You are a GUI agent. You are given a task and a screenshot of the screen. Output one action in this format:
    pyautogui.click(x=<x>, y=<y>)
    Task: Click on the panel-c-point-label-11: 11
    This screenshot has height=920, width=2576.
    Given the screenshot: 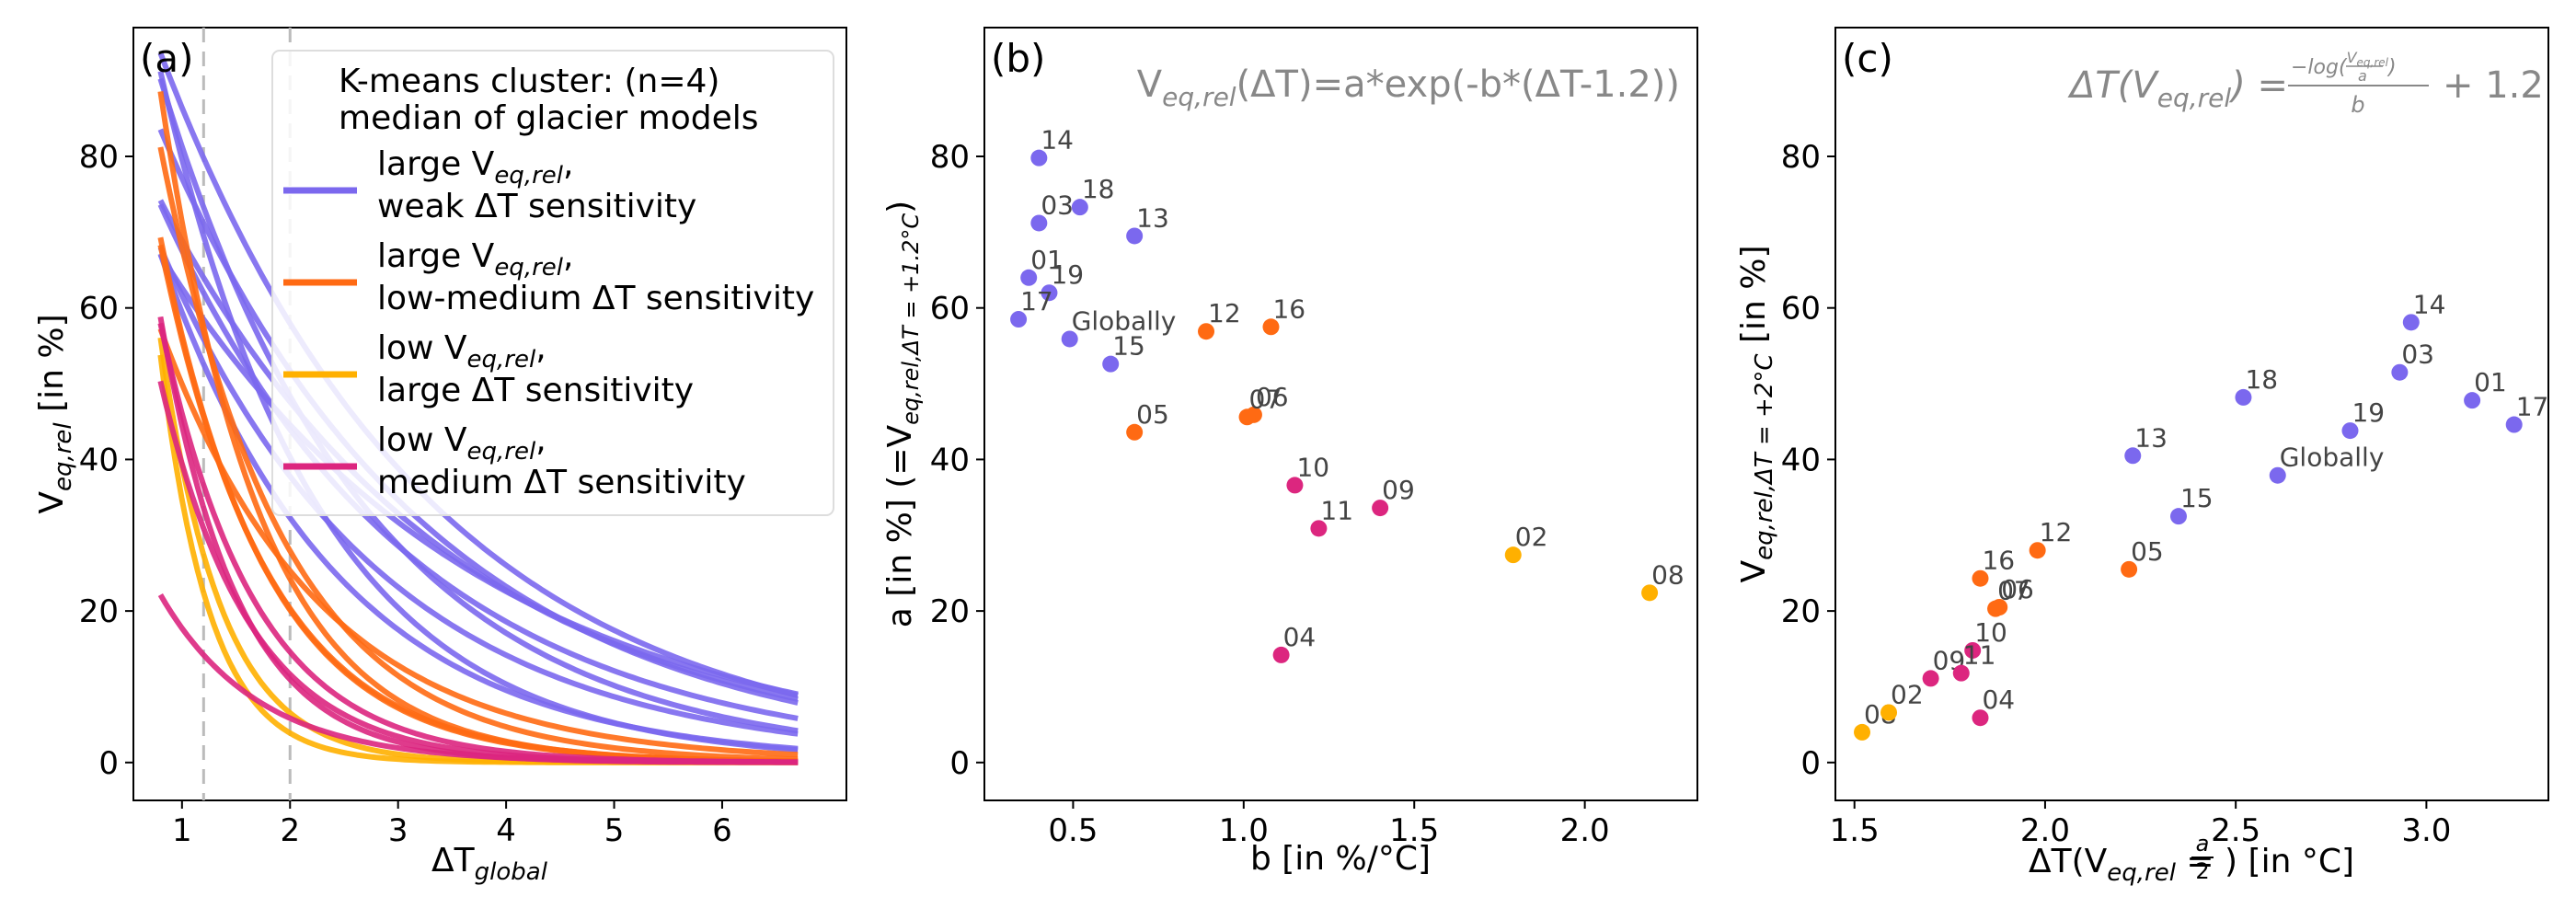 What is the action you would take?
    pyautogui.click(x=1979, y=655)
    